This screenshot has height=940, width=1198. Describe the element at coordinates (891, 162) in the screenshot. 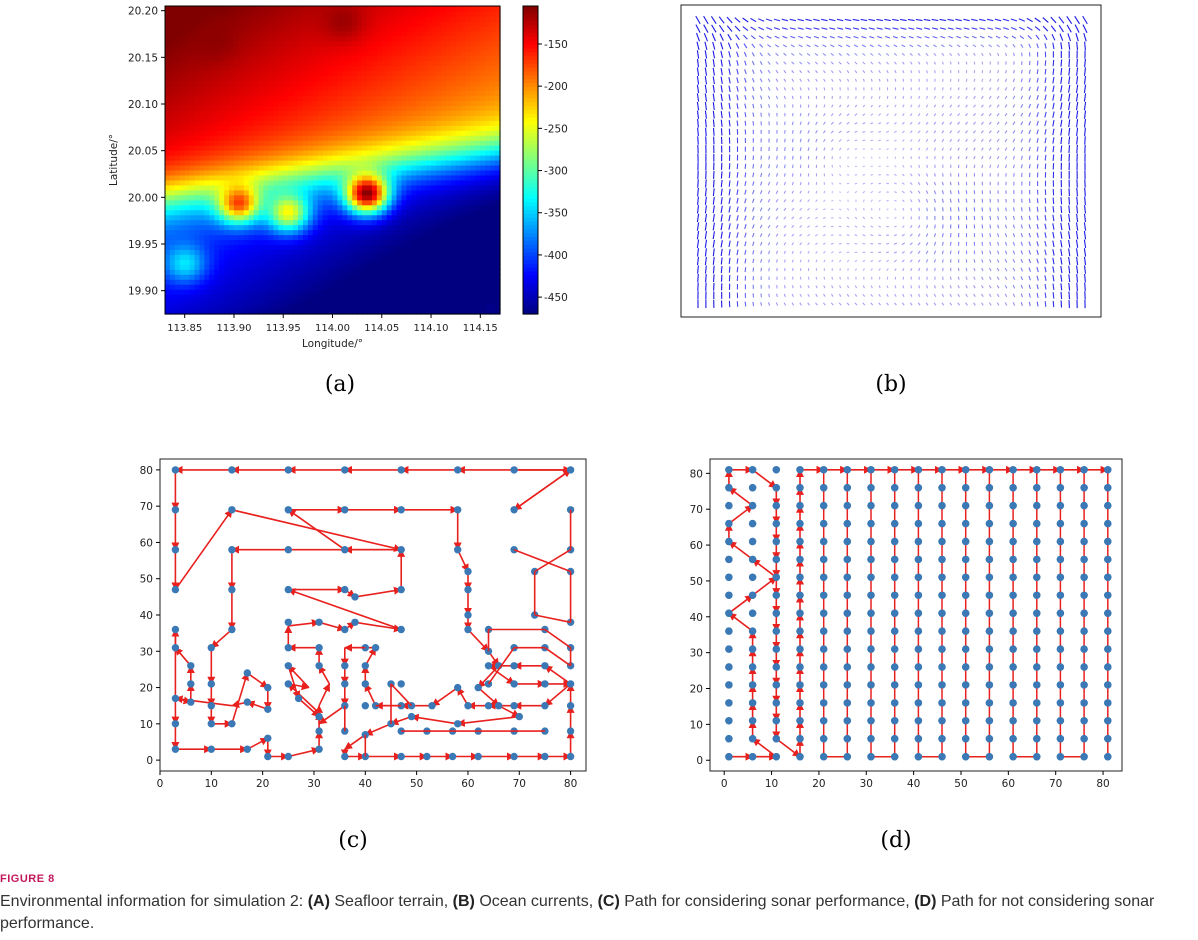

I see `quiver-arrows` at that location.